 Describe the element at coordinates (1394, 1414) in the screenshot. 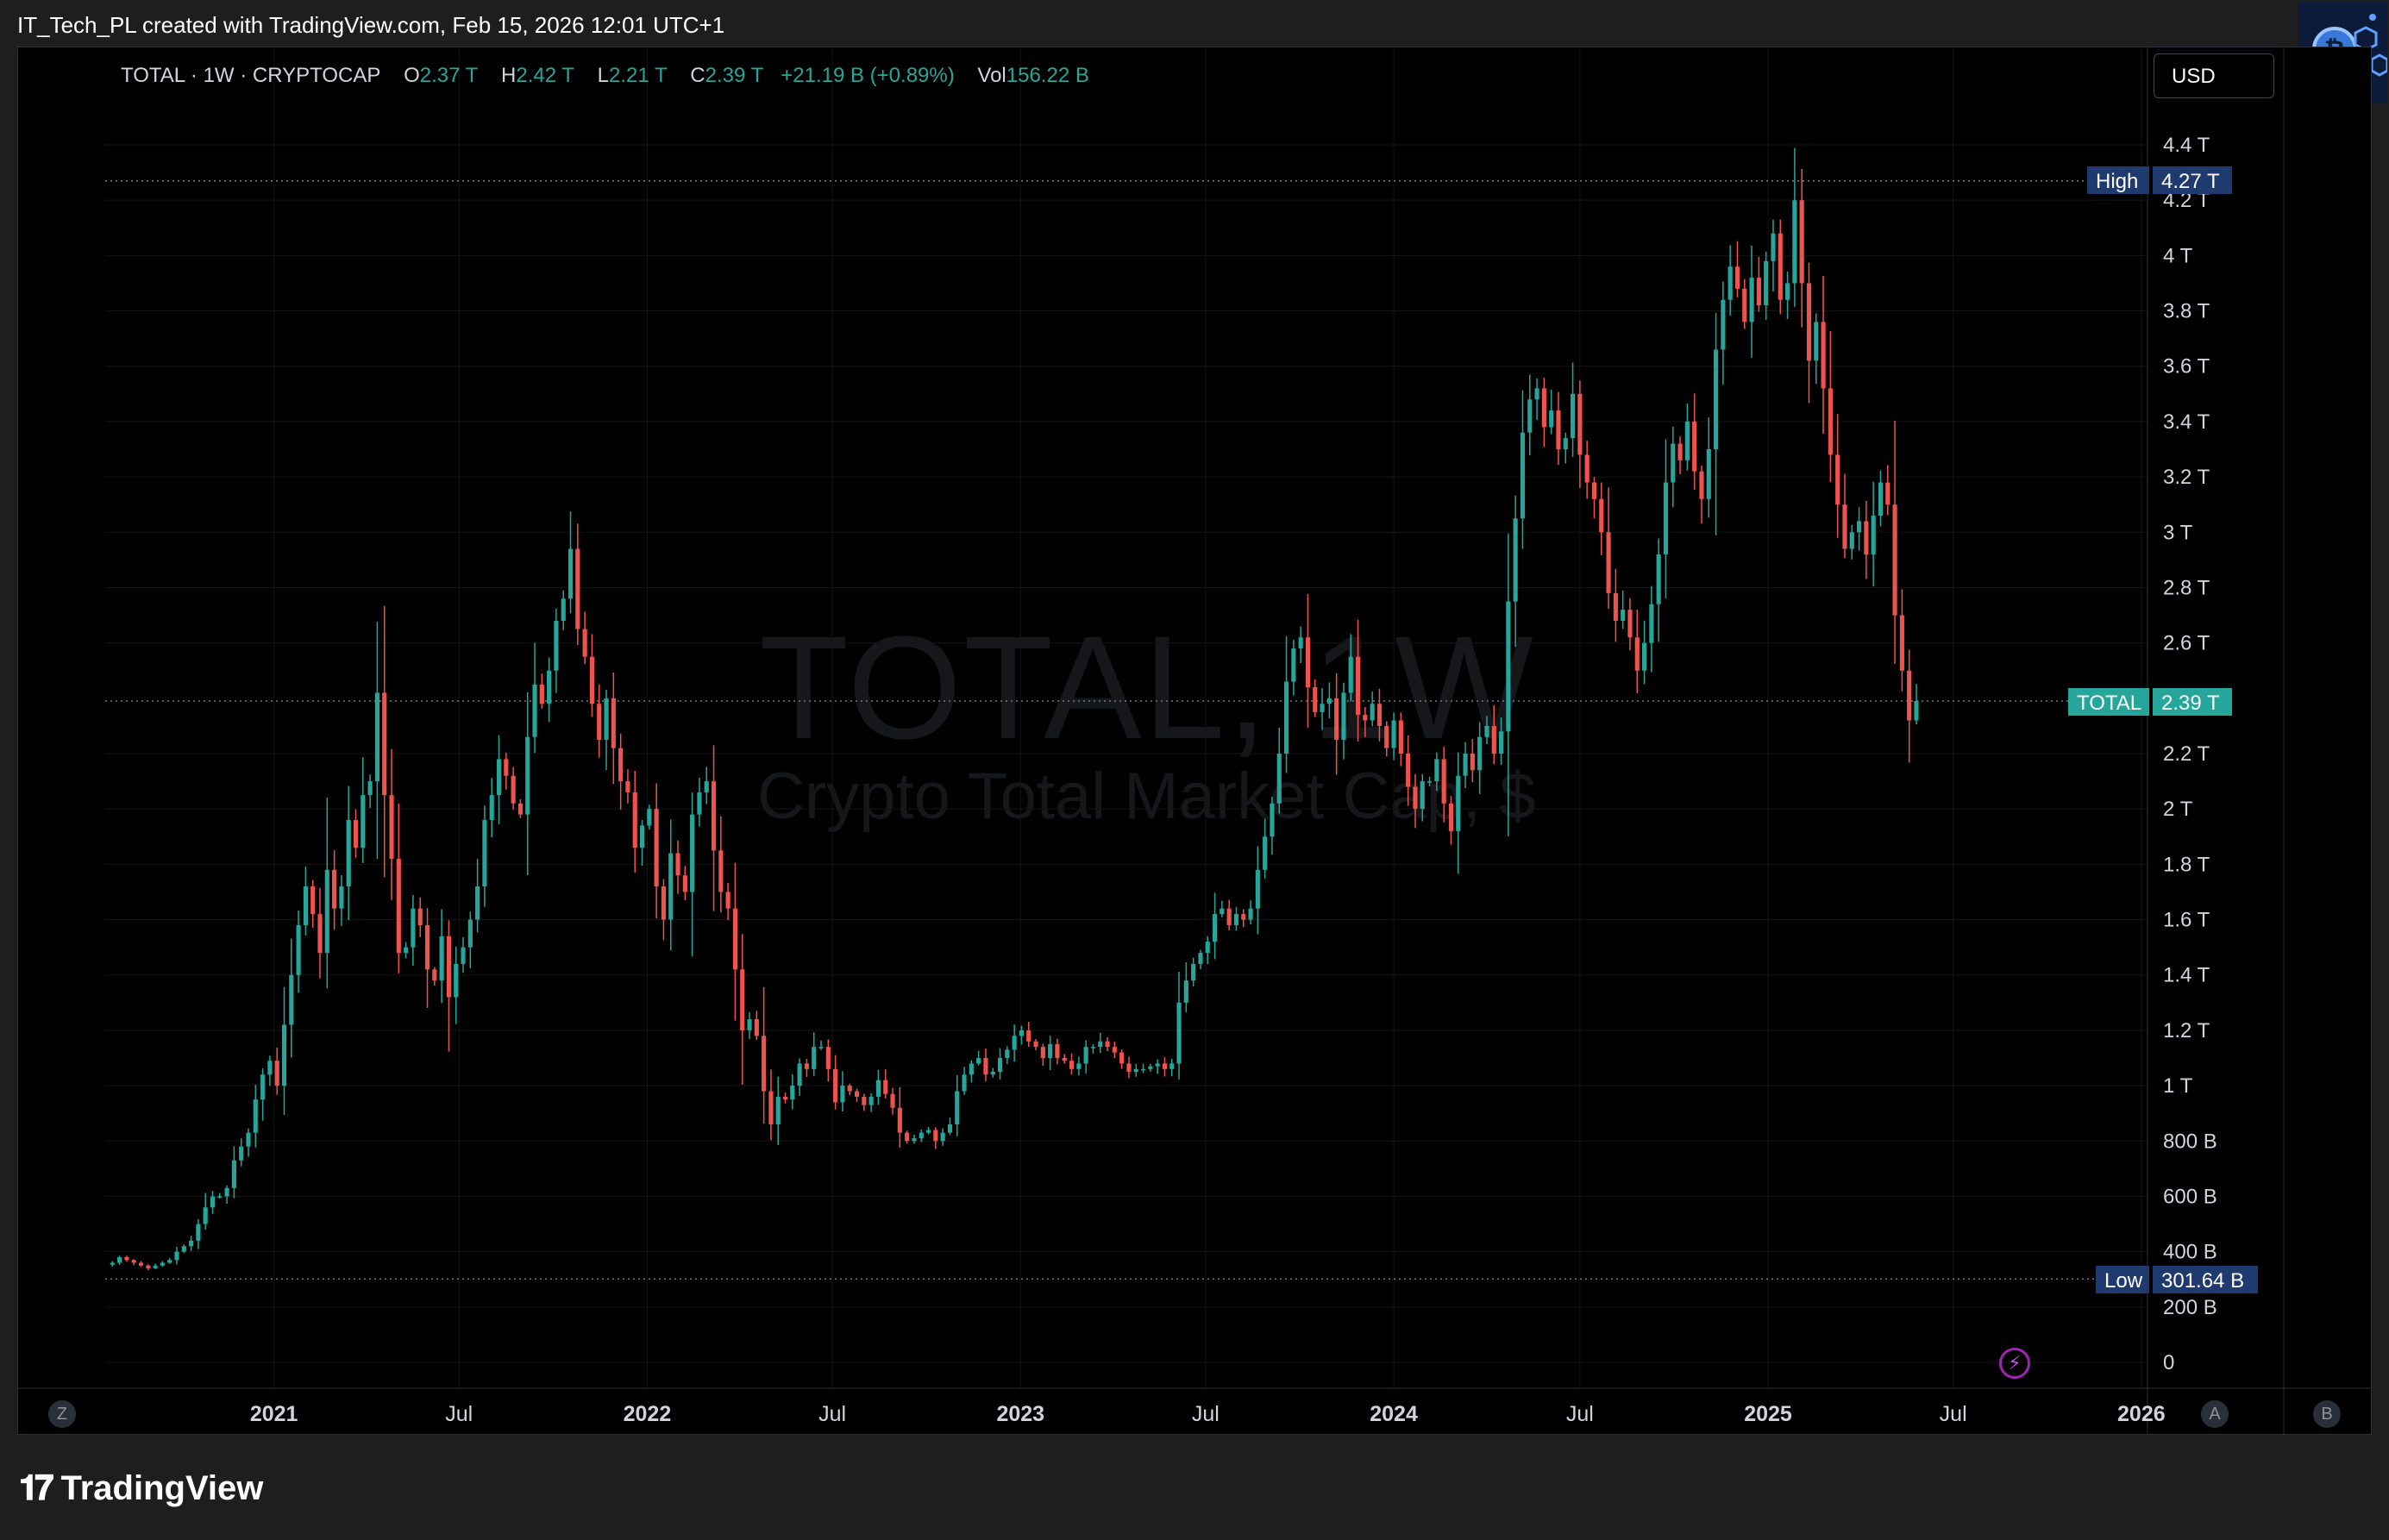

I see `x-tick-label: 2024` at that location.